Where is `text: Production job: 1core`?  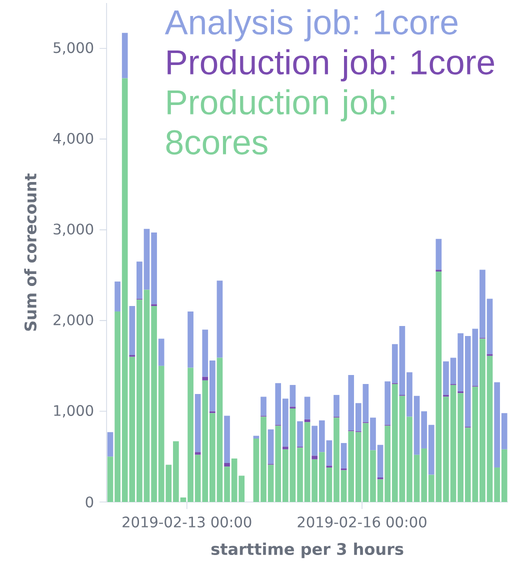 text: Production job: 1core is located at coordinates (331, 65).